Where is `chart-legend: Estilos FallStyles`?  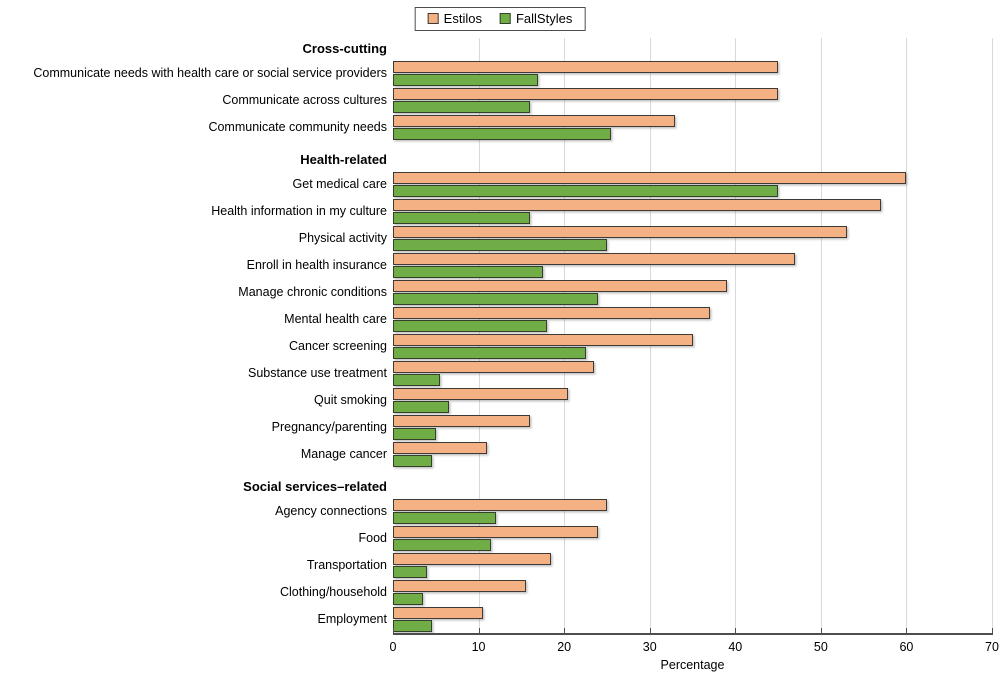 chart-legend: Estilos FallStyles is located at coordinates (500, 19).